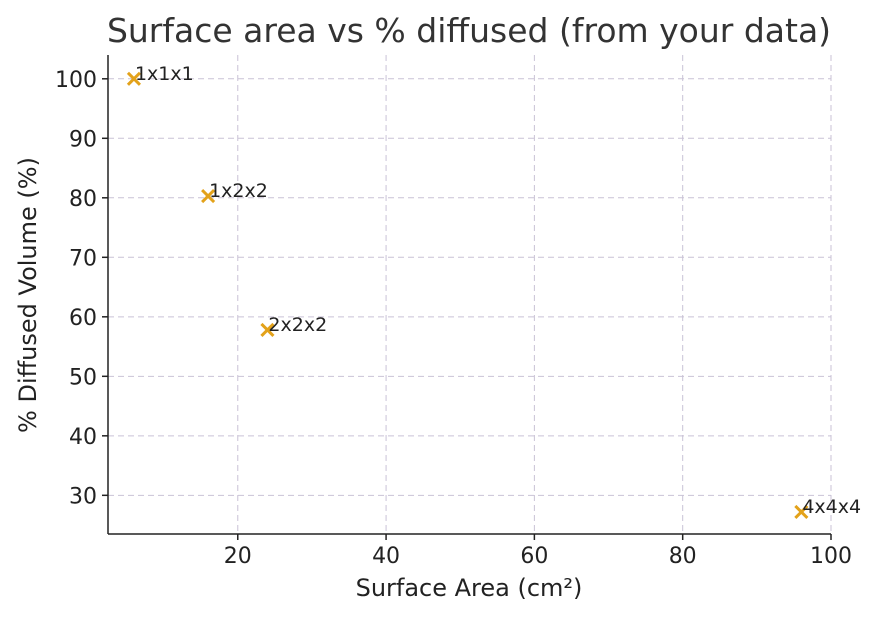 The width and height of the screenshot is (880, 618). What do you see at coordinates (831, 556) in the screenshot?
I see `x-tick-label: 100` at bounding box center [831, 556].